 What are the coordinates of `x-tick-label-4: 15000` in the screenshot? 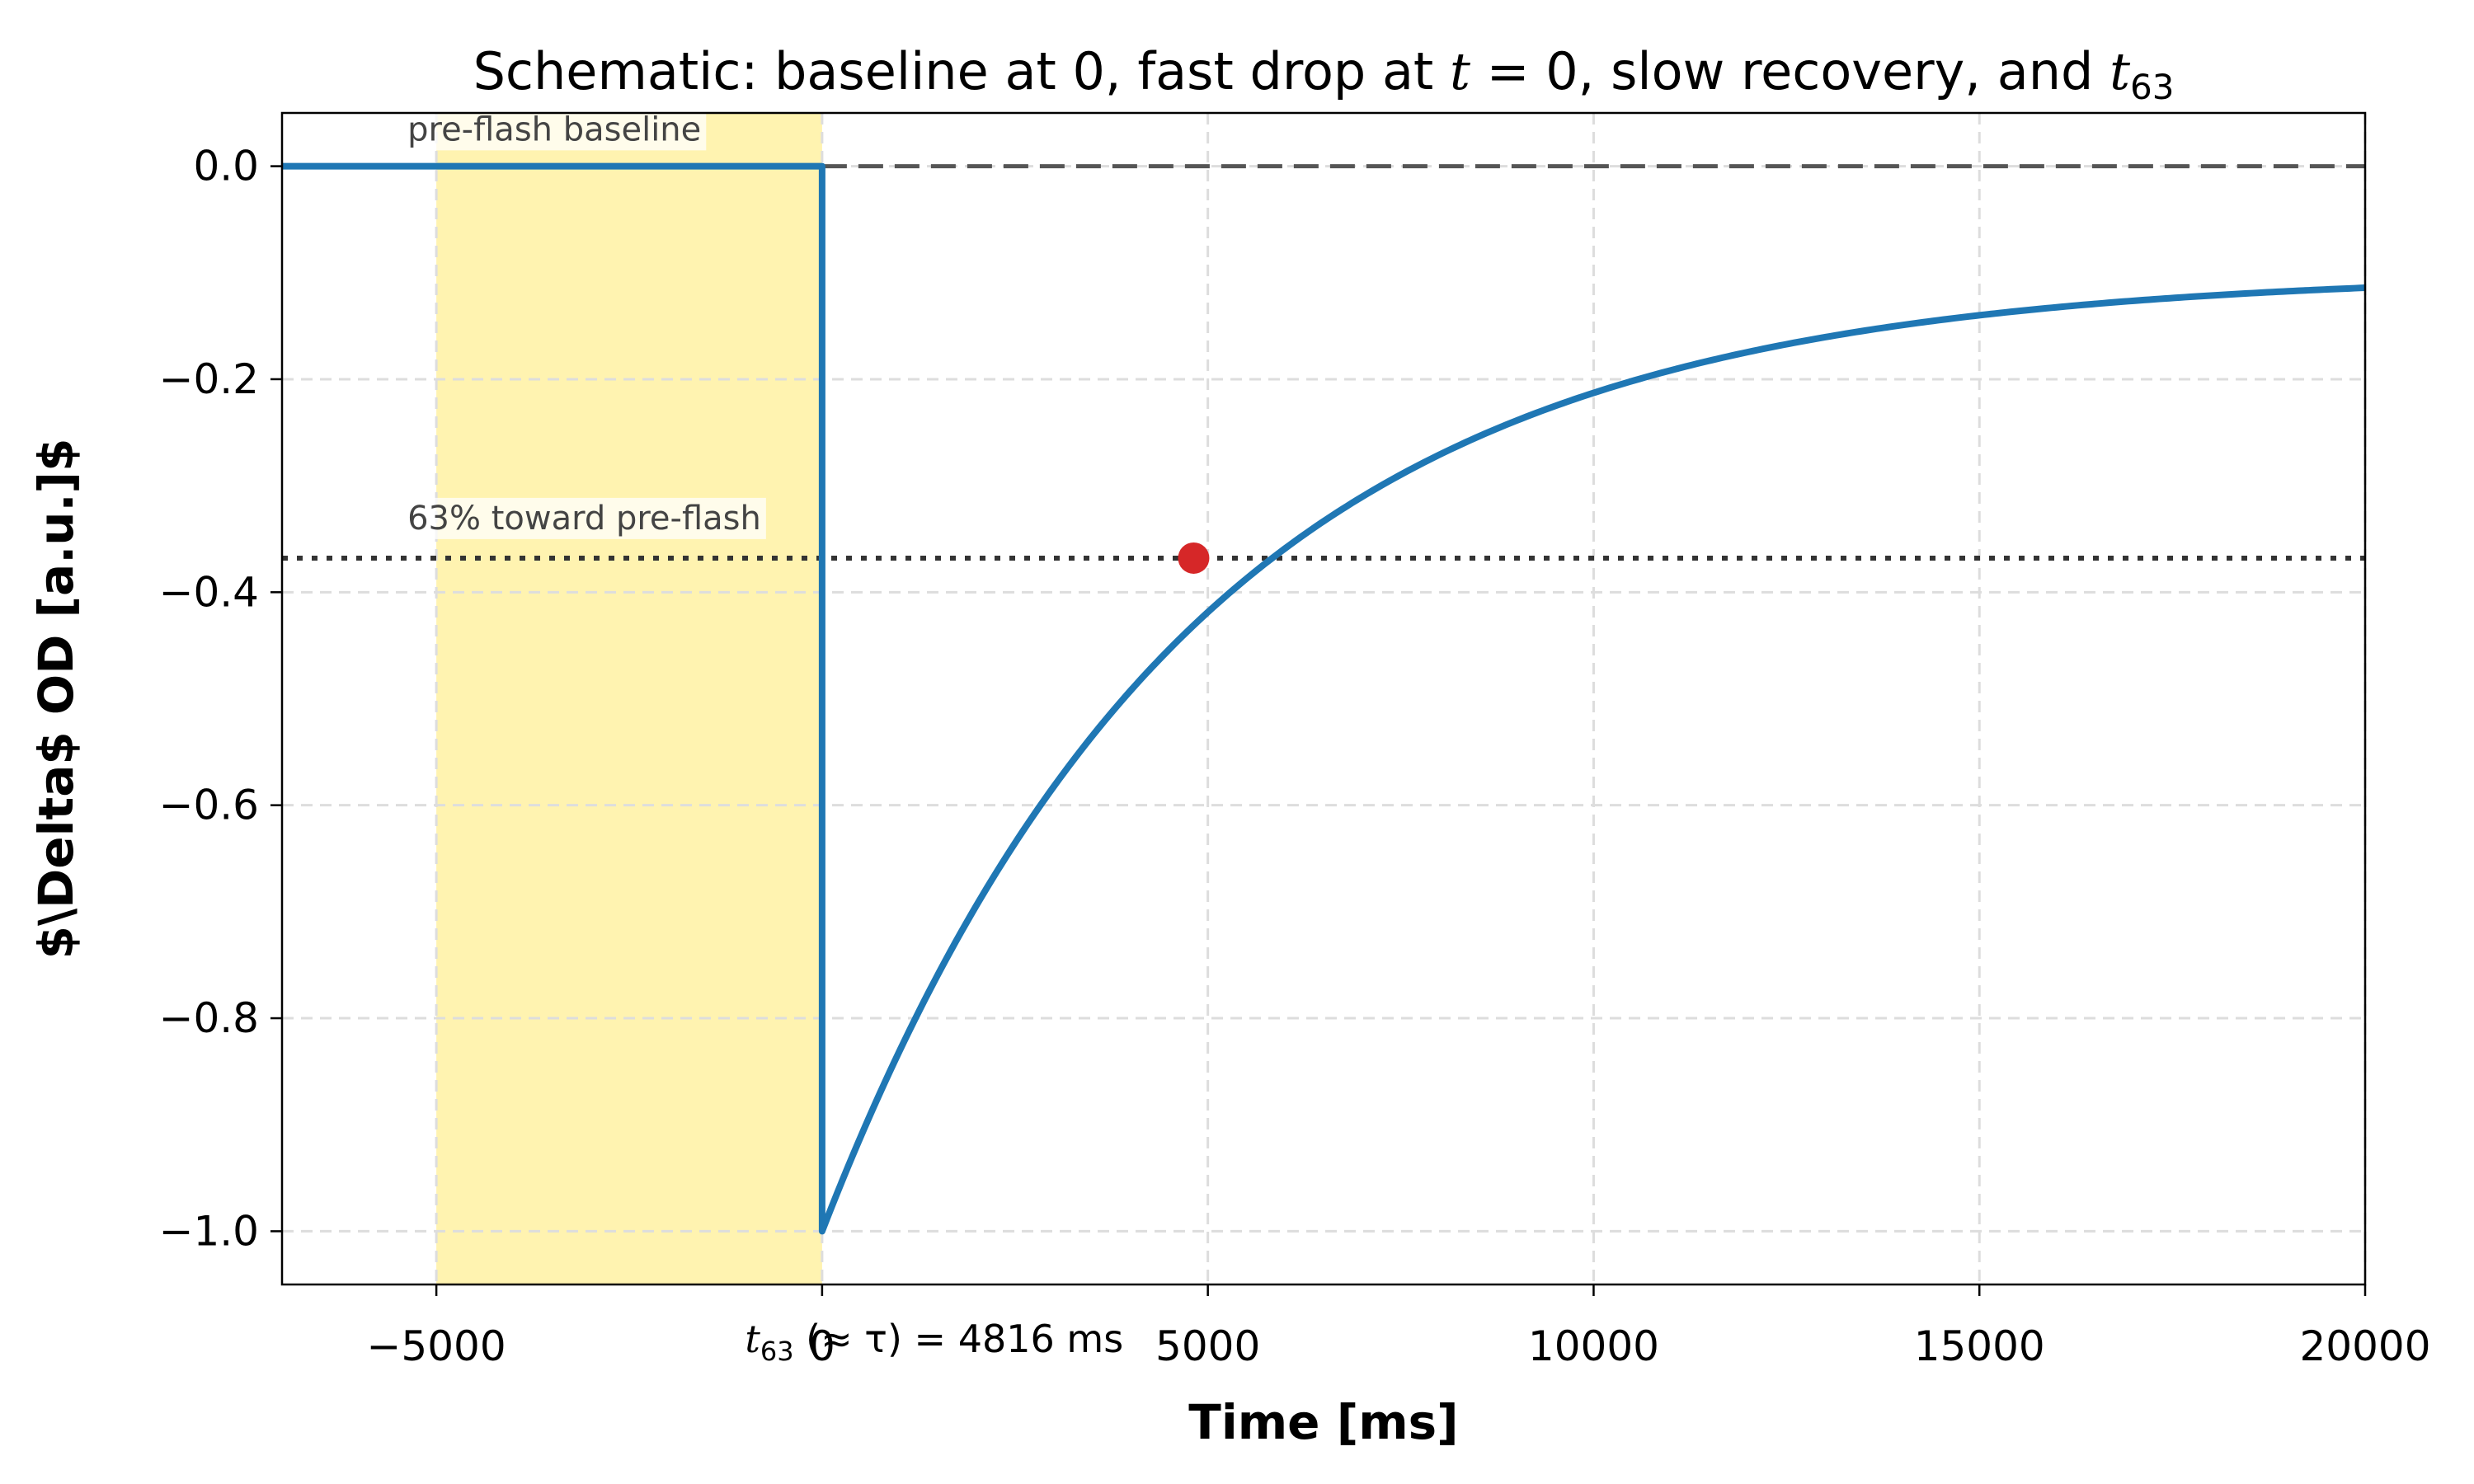 It's located at (1979, 1346).